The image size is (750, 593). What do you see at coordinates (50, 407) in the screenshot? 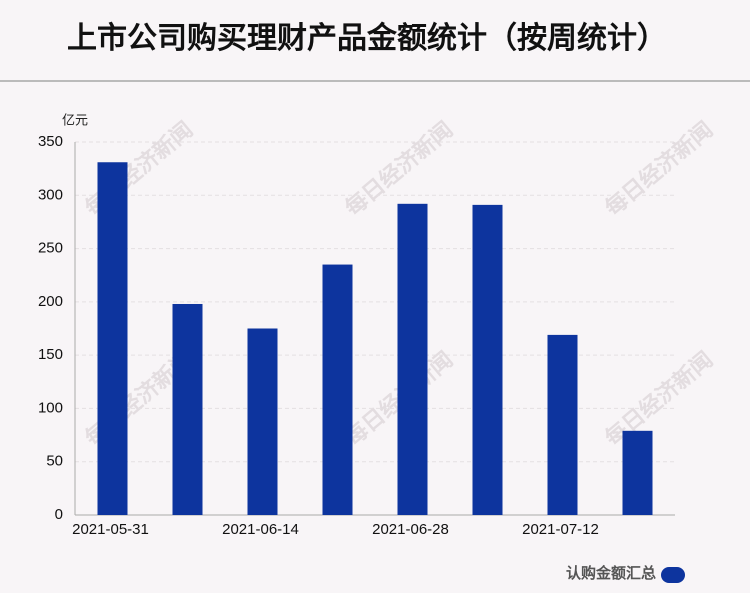
I see `y-tick-label: 100` at bounding box center [50, 407].